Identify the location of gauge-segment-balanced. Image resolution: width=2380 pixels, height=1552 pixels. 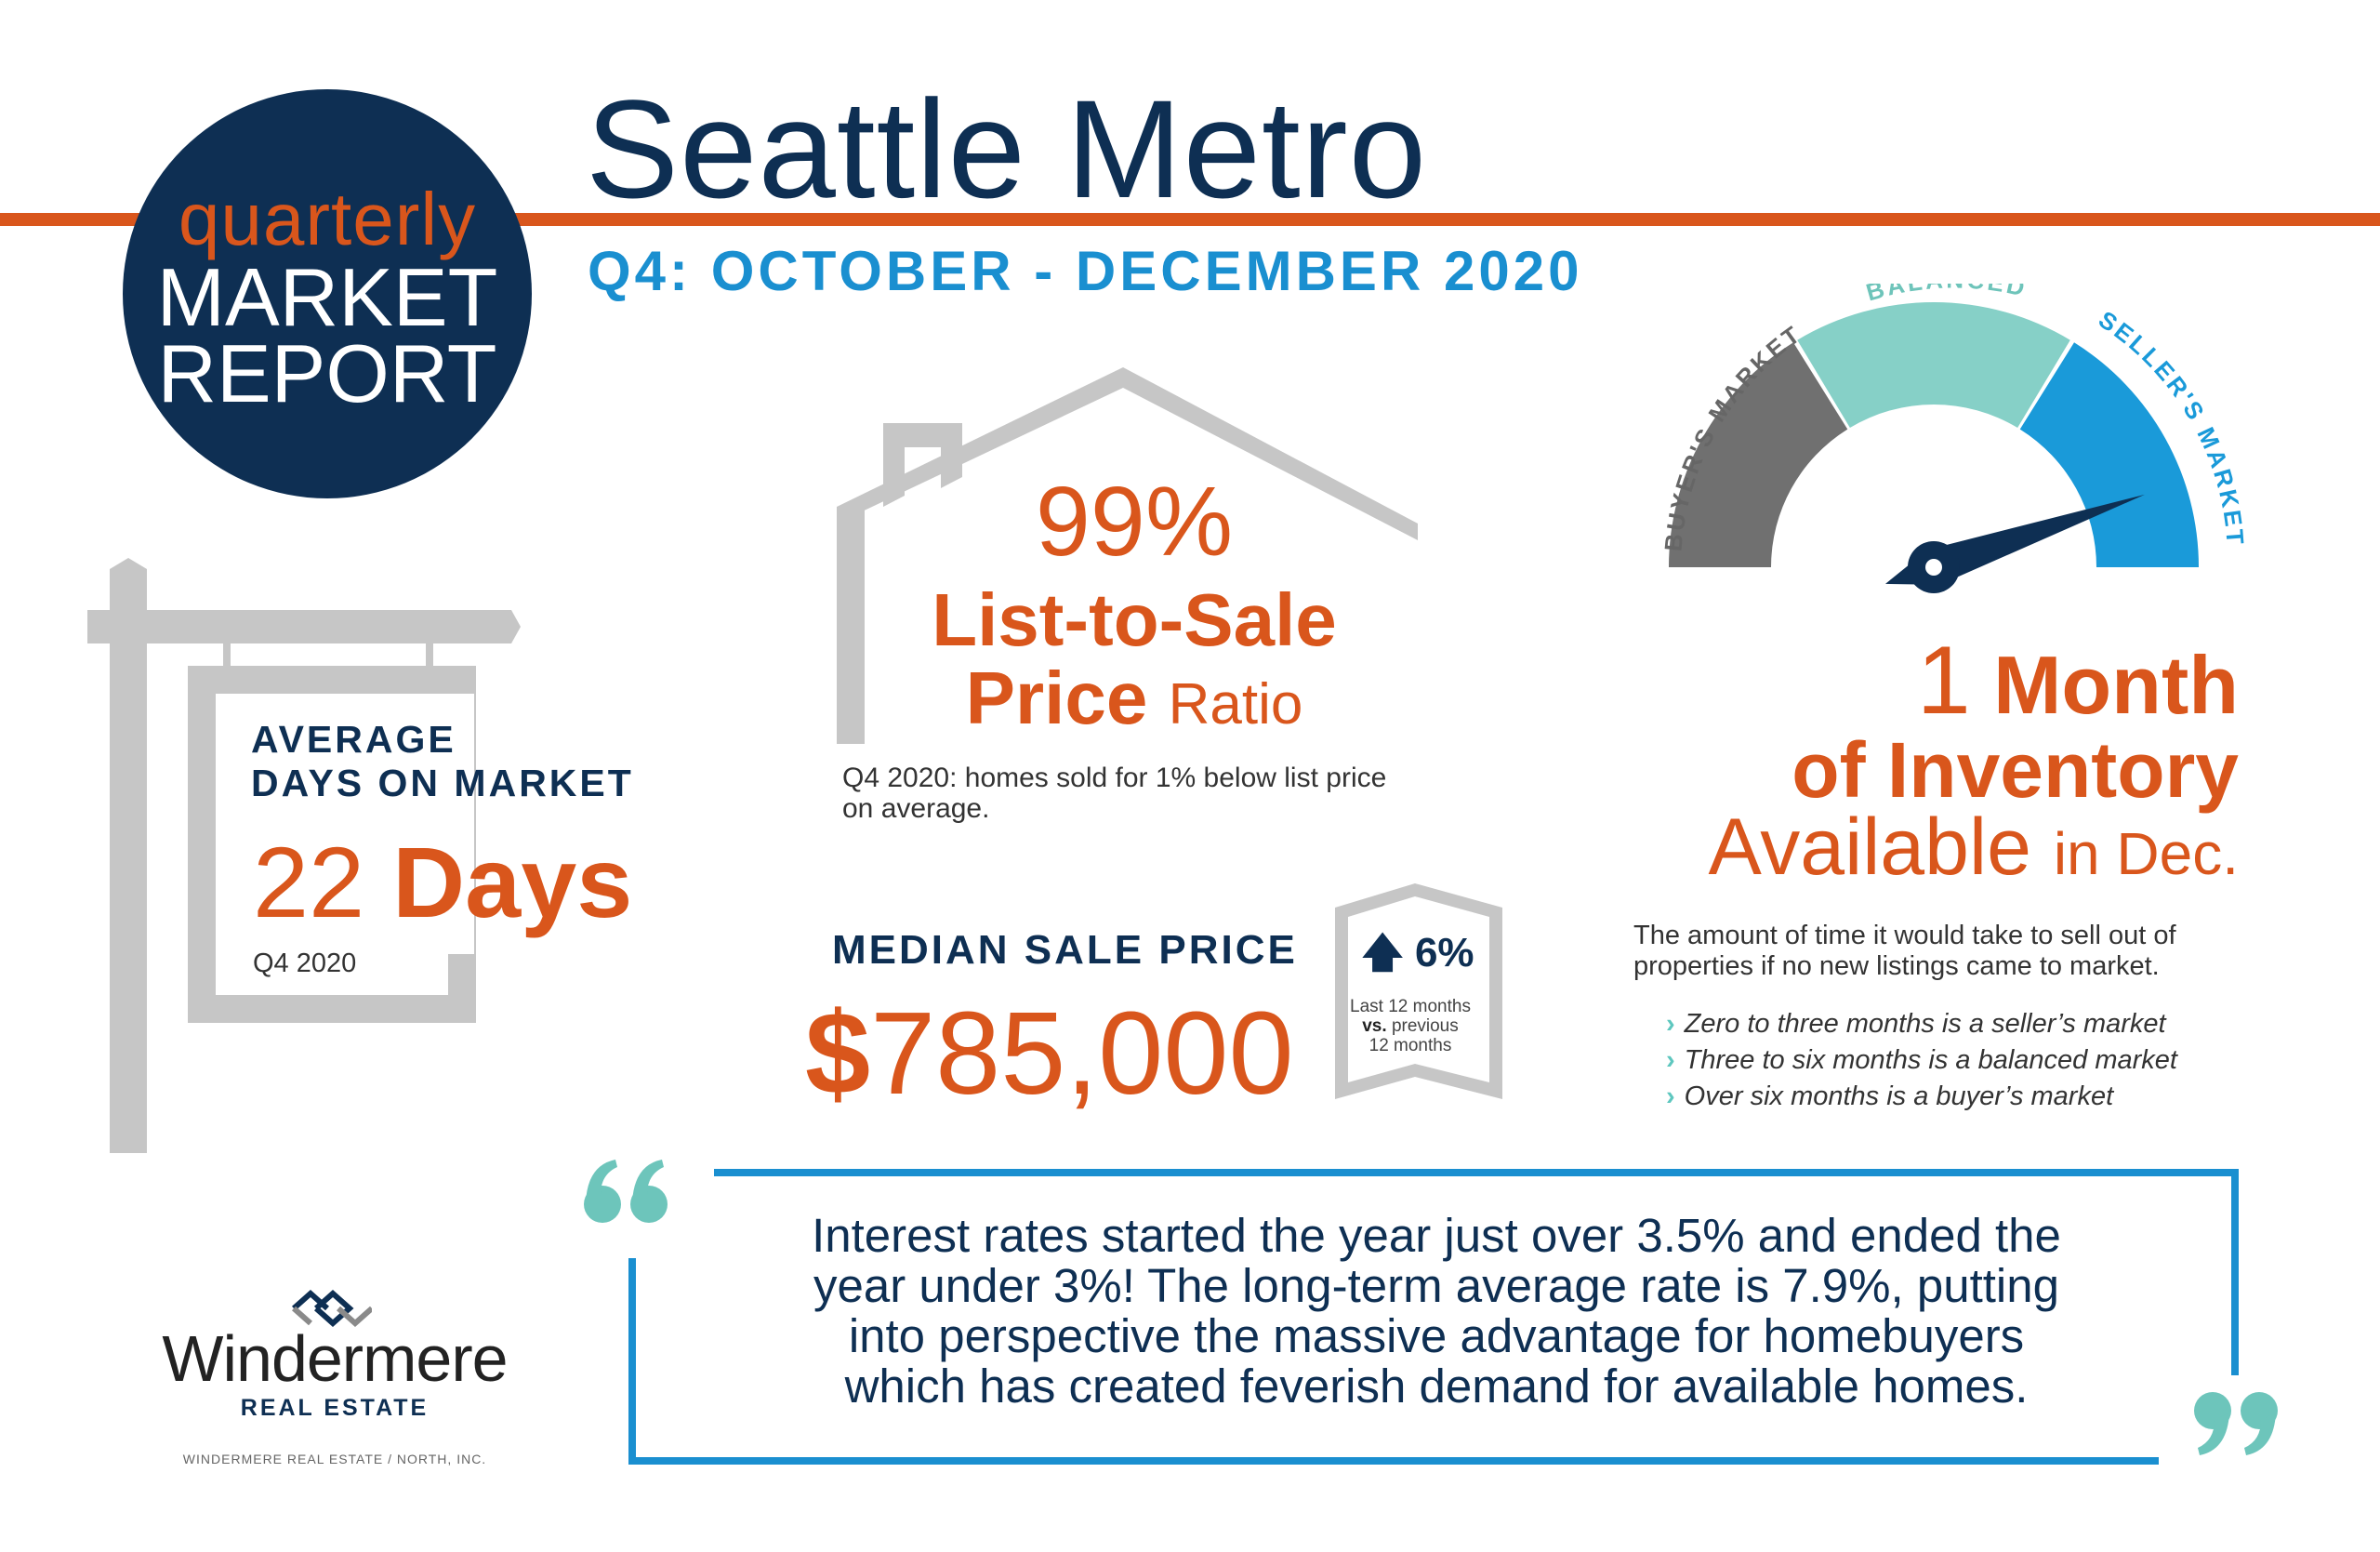
(1933, 365).